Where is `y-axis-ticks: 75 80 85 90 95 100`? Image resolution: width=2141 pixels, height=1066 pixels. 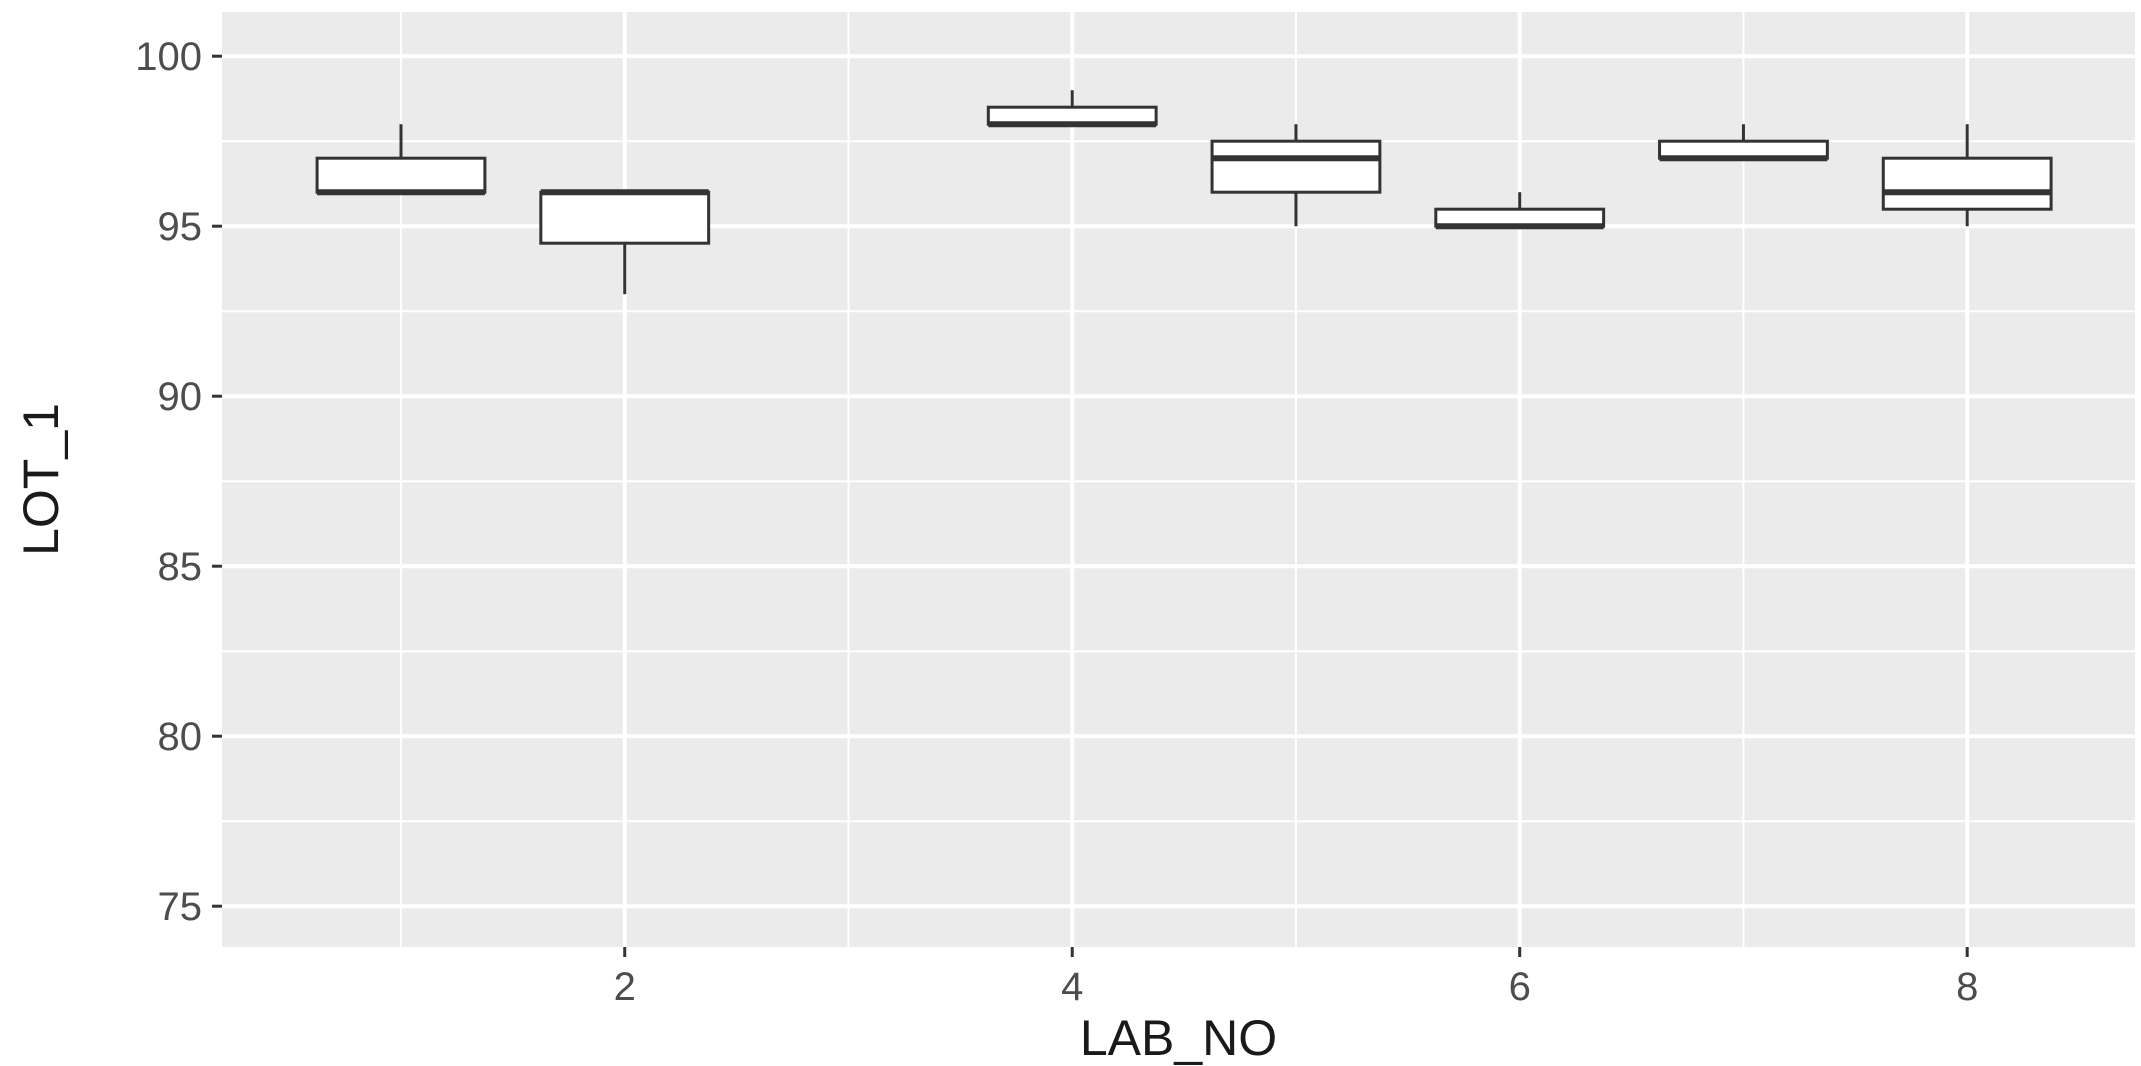
y-axis-ticks: 75 80 85 90 95 100 is located at coordinates (178, 482).